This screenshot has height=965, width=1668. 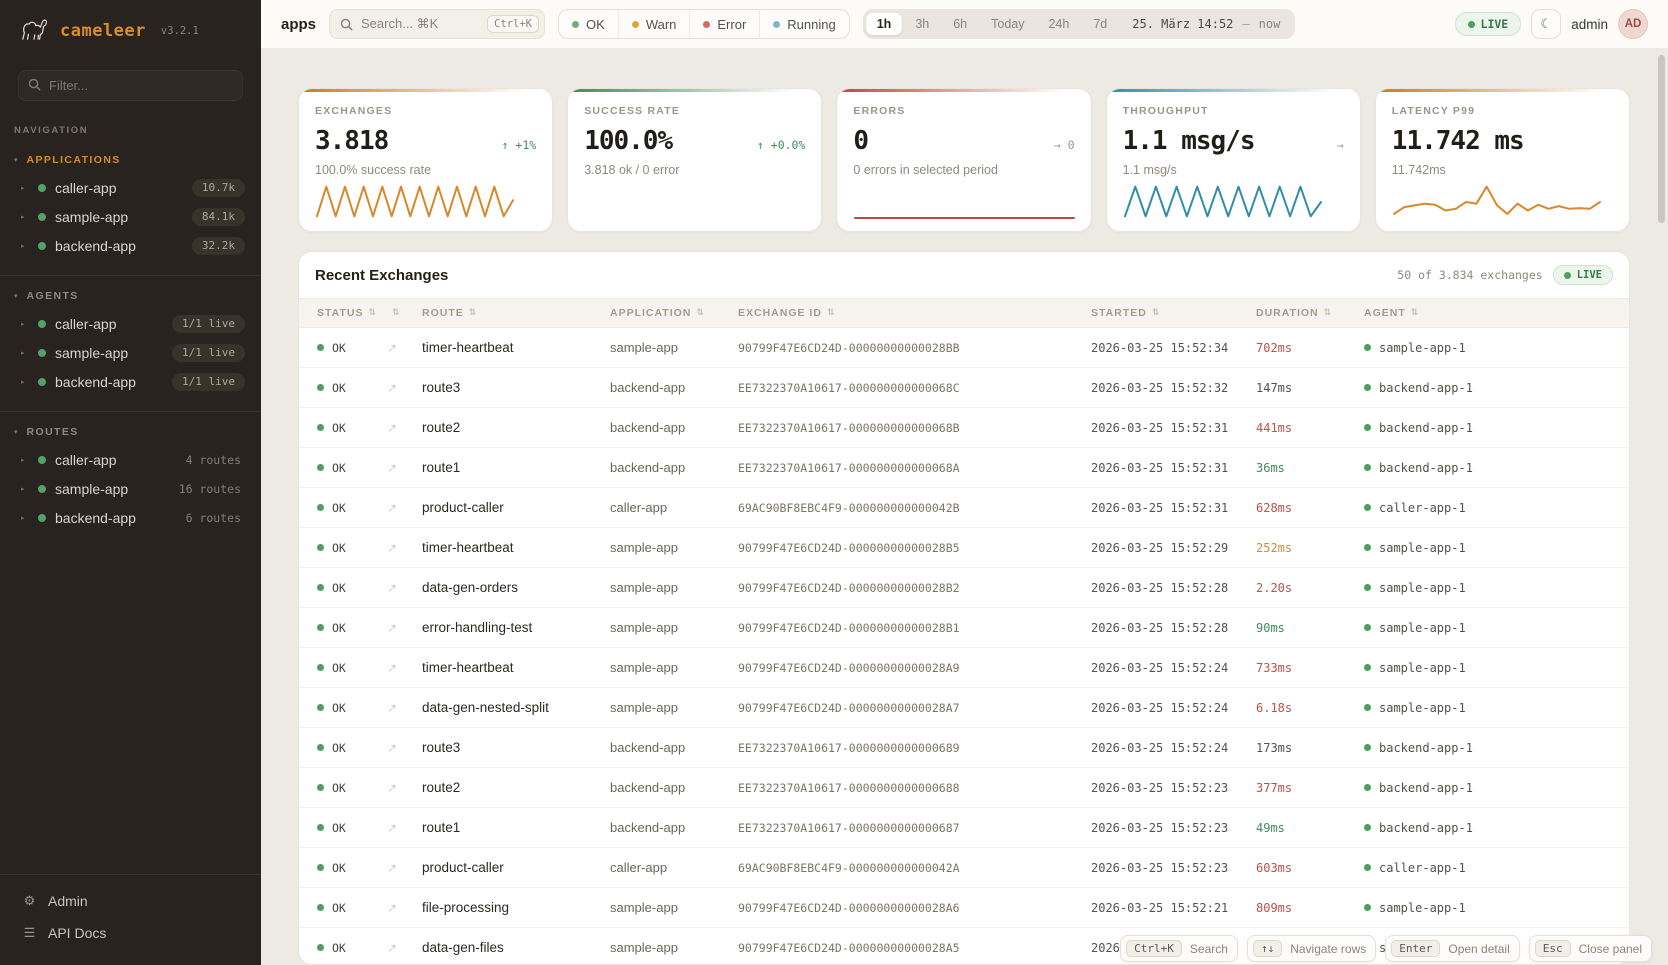 I want to click on sidebar-item-sample-app: ▸ sample-app 84.1k, so click(x=130, y=216).